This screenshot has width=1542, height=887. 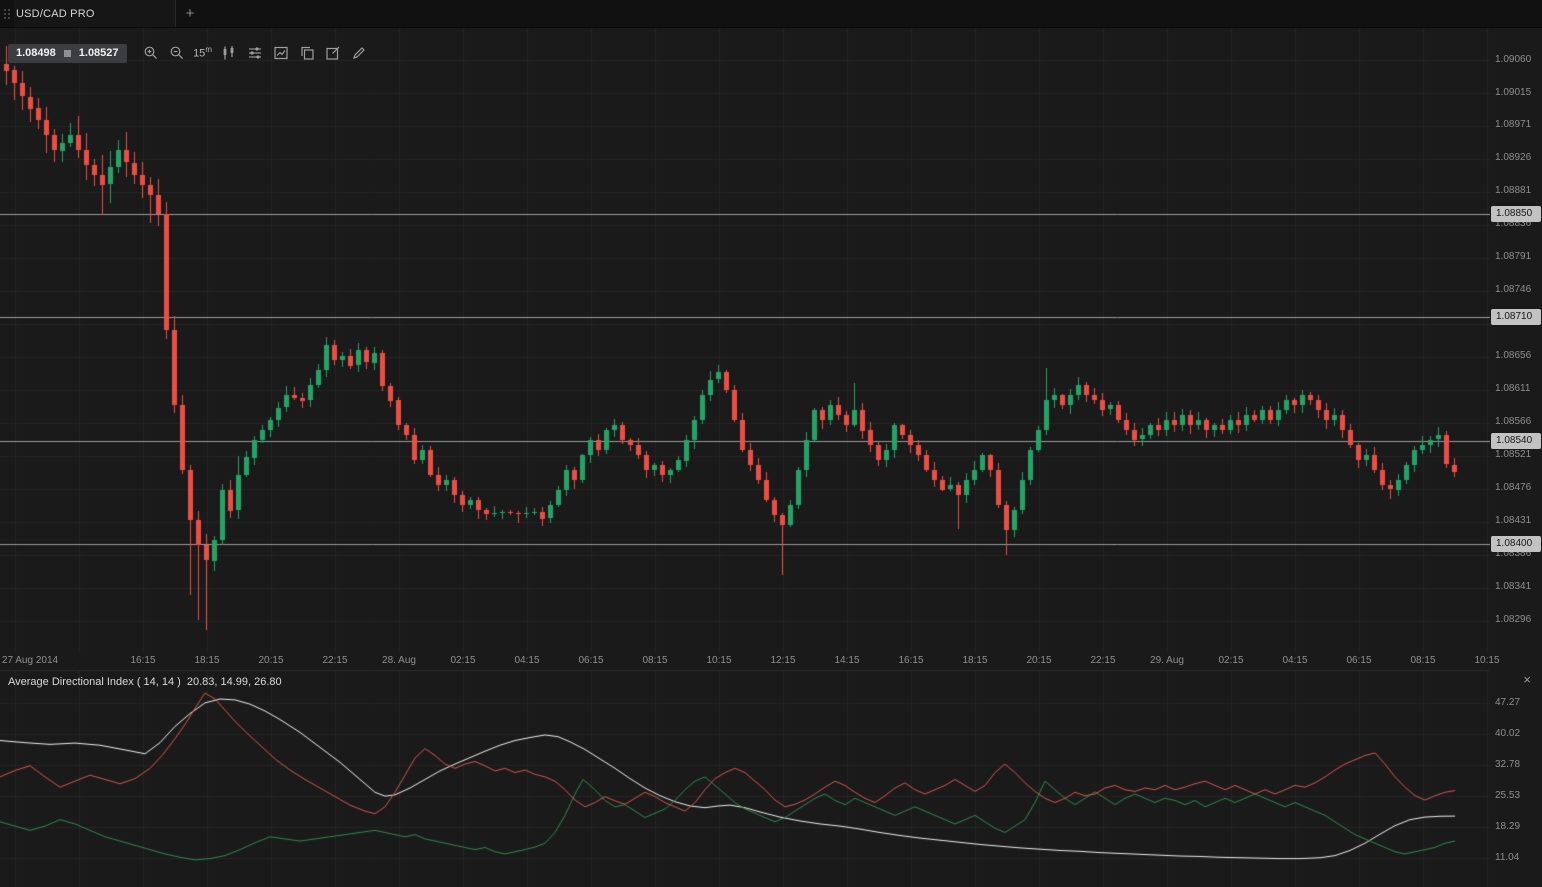 What do you see at coordinates (1508, 826) in the screenshot?
I see `indicator-tick-label: 18.29` at bounding box center [1508, 826].